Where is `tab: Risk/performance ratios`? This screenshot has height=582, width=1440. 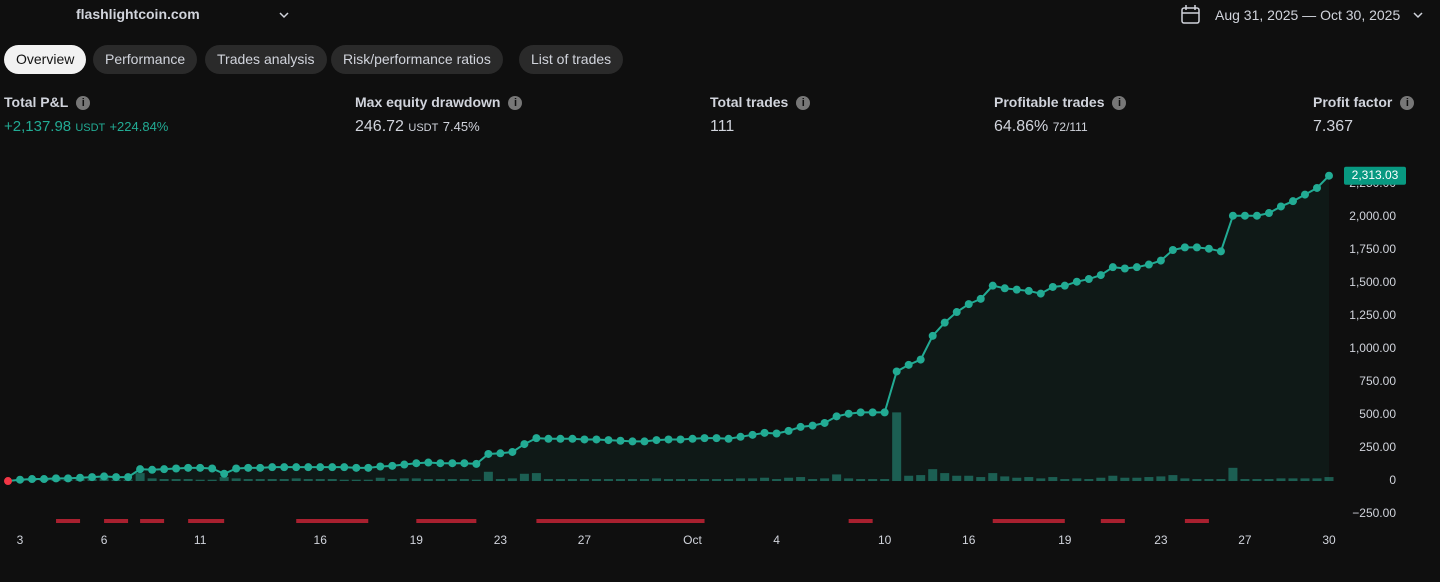 tab: Risk/performance ratios is located at coordinates (417, 59).